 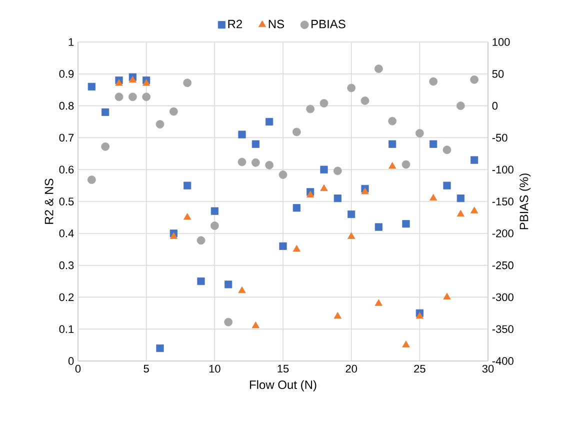 I want to click on y-tick-label: 0.1, so click(x=66, y=329).